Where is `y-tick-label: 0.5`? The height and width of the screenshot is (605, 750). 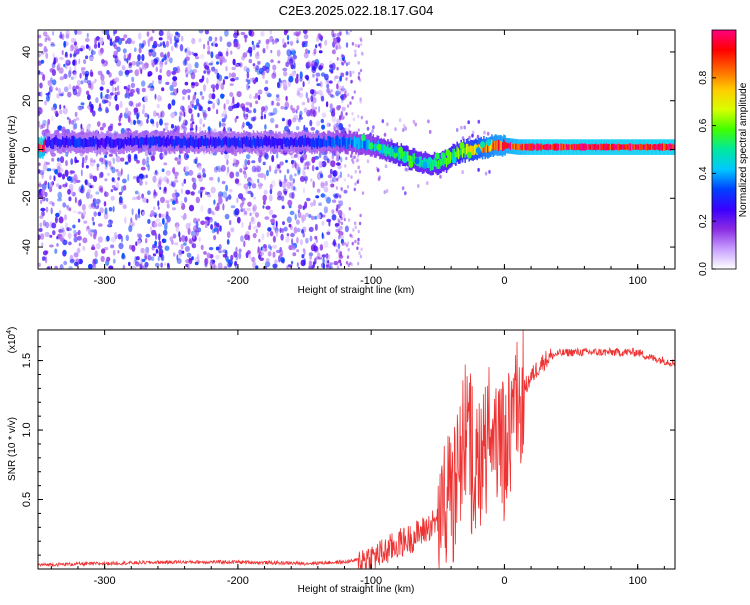
y-tick-label: 0.5 is located at coordinates (27, 499).